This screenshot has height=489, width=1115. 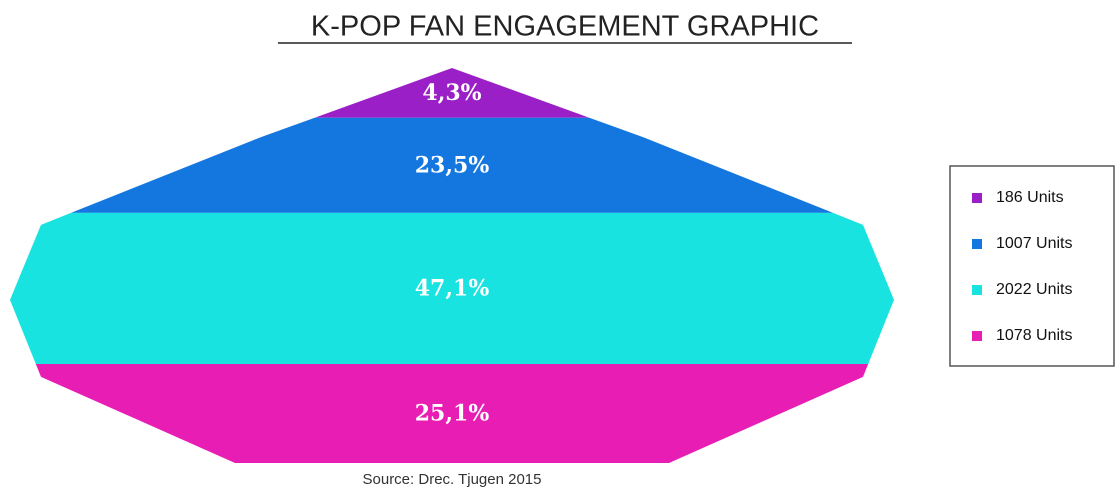 I want to click on chart-title: K-POP FAN ENGAGEMENT GRAPHIC, so click(x=565, y=27).